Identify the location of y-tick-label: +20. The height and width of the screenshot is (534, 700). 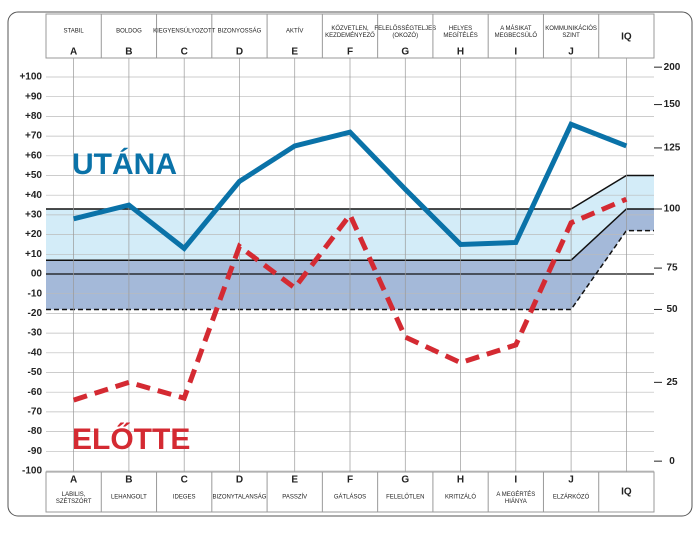
(33, 234).